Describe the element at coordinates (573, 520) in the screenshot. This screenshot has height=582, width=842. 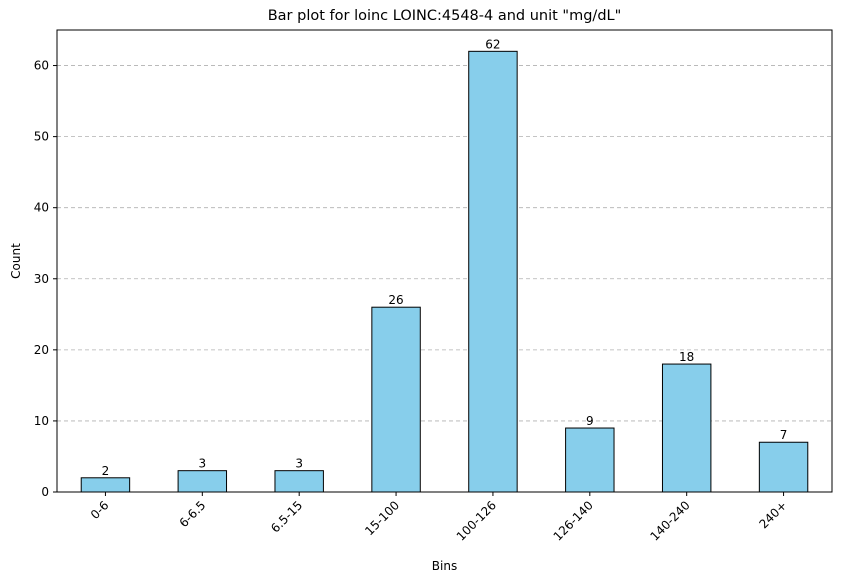
I see `x-tick-label: 126-140` at that location.